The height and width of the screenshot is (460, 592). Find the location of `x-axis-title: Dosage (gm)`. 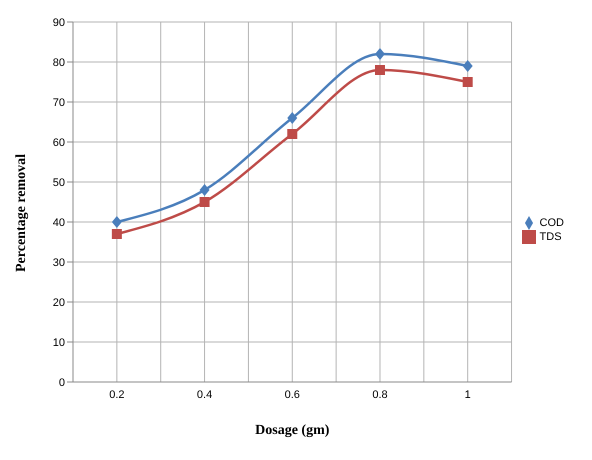

x-axis-title: Dosage (gm) is located at coordinates (292, 430).